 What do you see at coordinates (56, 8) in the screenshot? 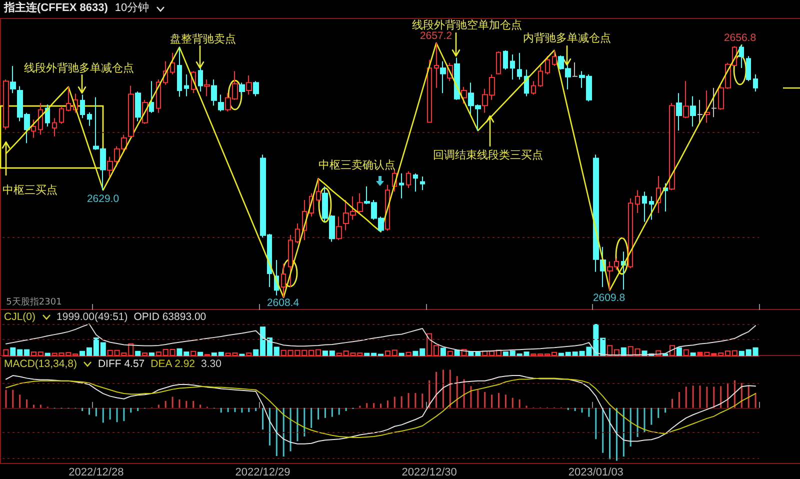
I see `chart-title: 指主连(CFFEX 8633)` at bounding box center [56, 8].